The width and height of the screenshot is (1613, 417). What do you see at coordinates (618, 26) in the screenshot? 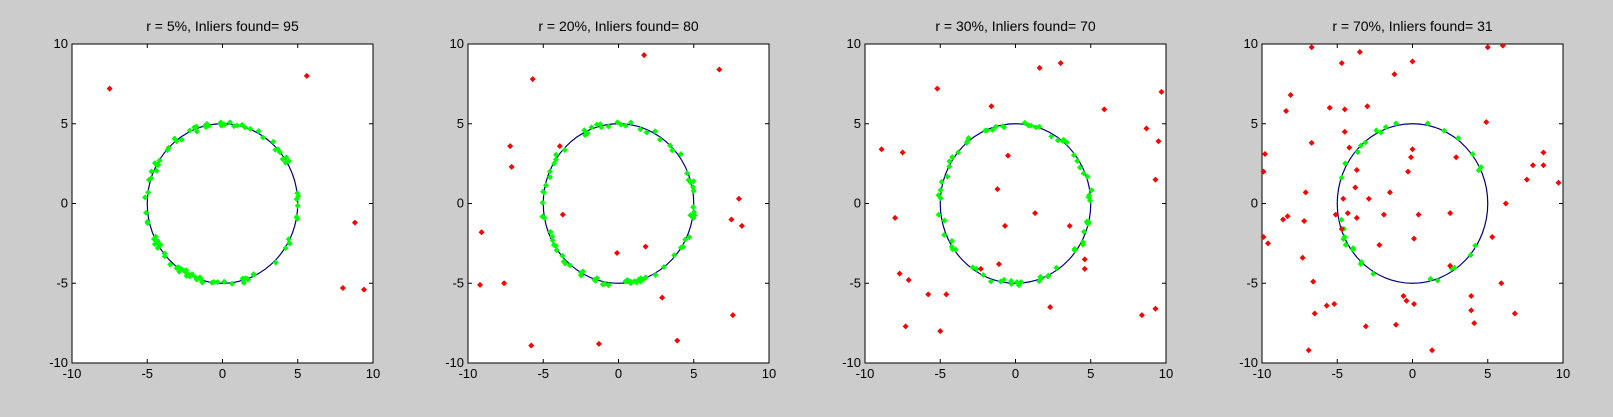
I see `panel-title: r = 20%, Inliers found= 80` at bounding box center [618, 26].